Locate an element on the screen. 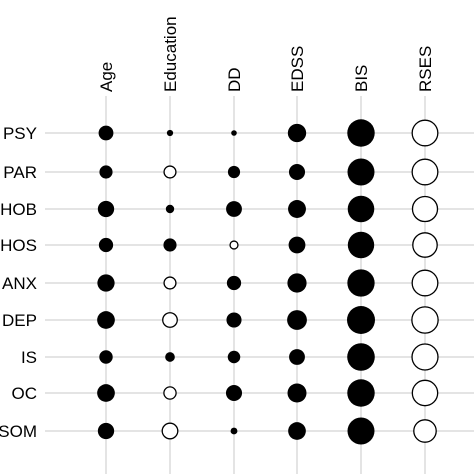 The height and width of the screenshot is (474, 474). dot-is-bis is located at coordinates (361, 357).